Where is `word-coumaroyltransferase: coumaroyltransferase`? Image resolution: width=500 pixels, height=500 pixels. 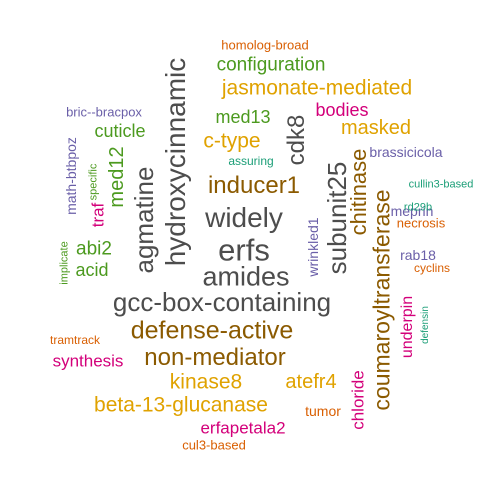 word-coumaroyltransferase: coumaroyltransferase is located at coordinates (381, 300).